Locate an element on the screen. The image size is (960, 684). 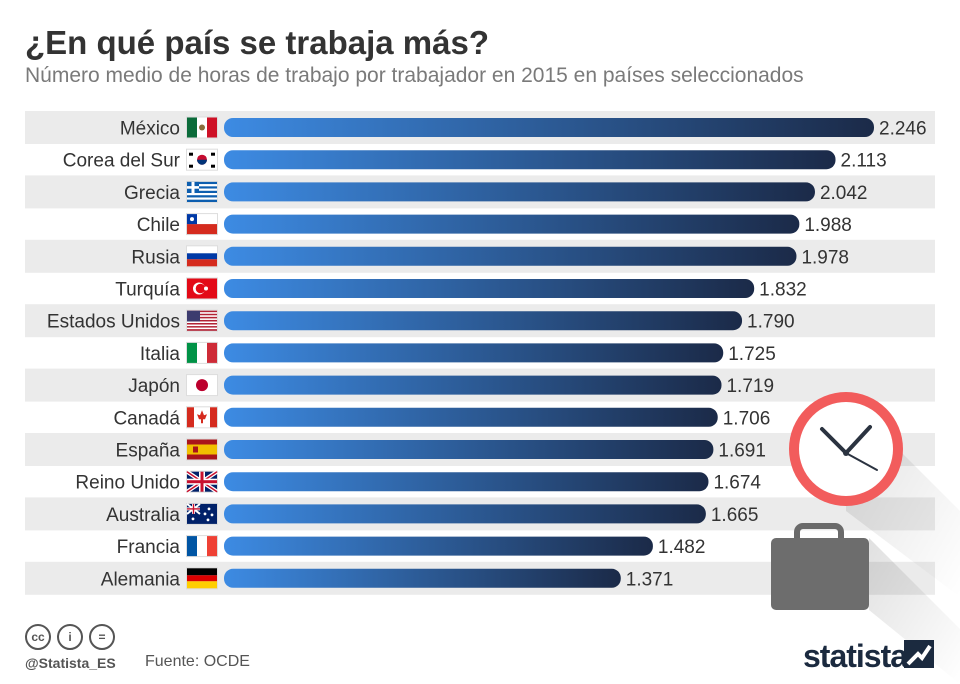
flag-uk-icon is located at coordinates (202, 482).